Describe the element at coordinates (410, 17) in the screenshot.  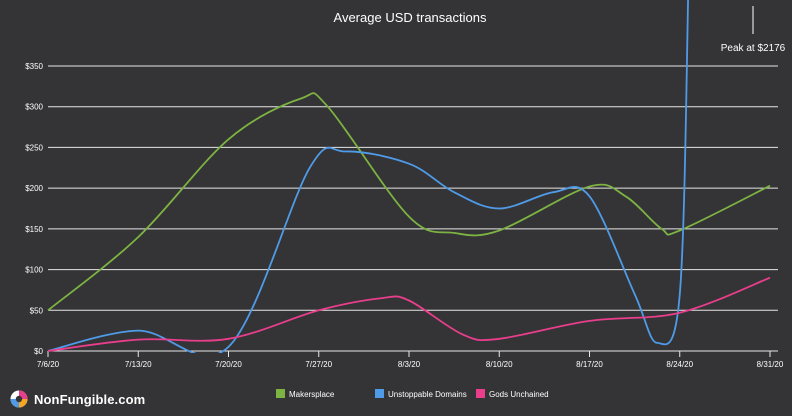
I see `chart-title: Average USD transactions` at that location.